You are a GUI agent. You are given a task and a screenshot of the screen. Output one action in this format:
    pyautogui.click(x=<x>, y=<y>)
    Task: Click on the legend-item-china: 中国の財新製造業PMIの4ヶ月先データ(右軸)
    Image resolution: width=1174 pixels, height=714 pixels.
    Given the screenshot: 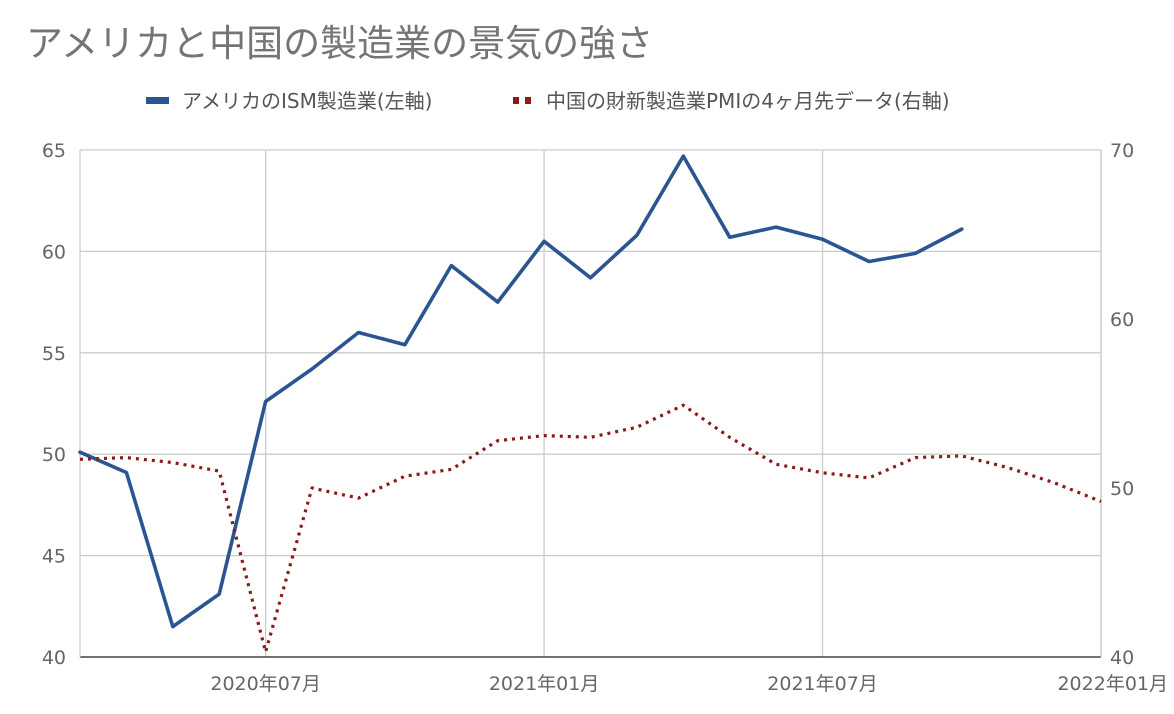 What is the action you would take?
    pyautogui.click(x=731, y=101)
    